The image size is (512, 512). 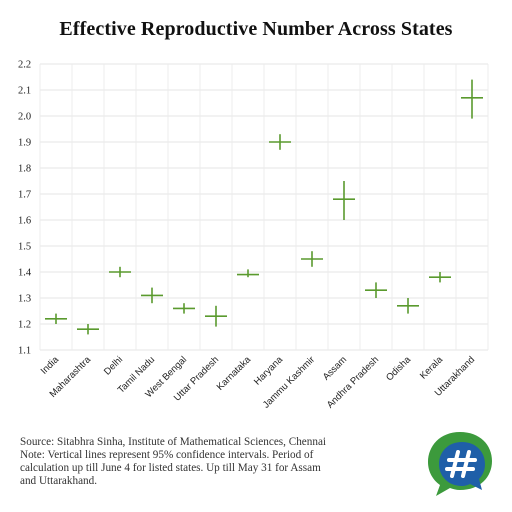 I want to click on y-tick-label: 2.2, so click(x=24, y=65).